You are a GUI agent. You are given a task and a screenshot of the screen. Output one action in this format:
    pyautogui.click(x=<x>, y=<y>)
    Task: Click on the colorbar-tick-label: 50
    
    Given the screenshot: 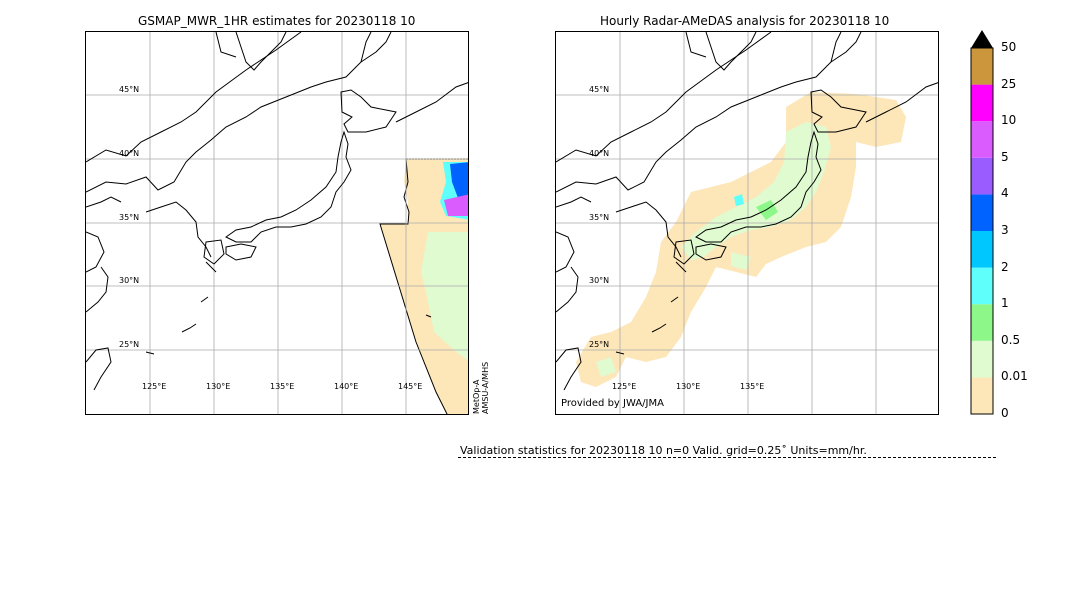 What is the action you would take?
    pyautogui.click(x=1009, y=47)
    